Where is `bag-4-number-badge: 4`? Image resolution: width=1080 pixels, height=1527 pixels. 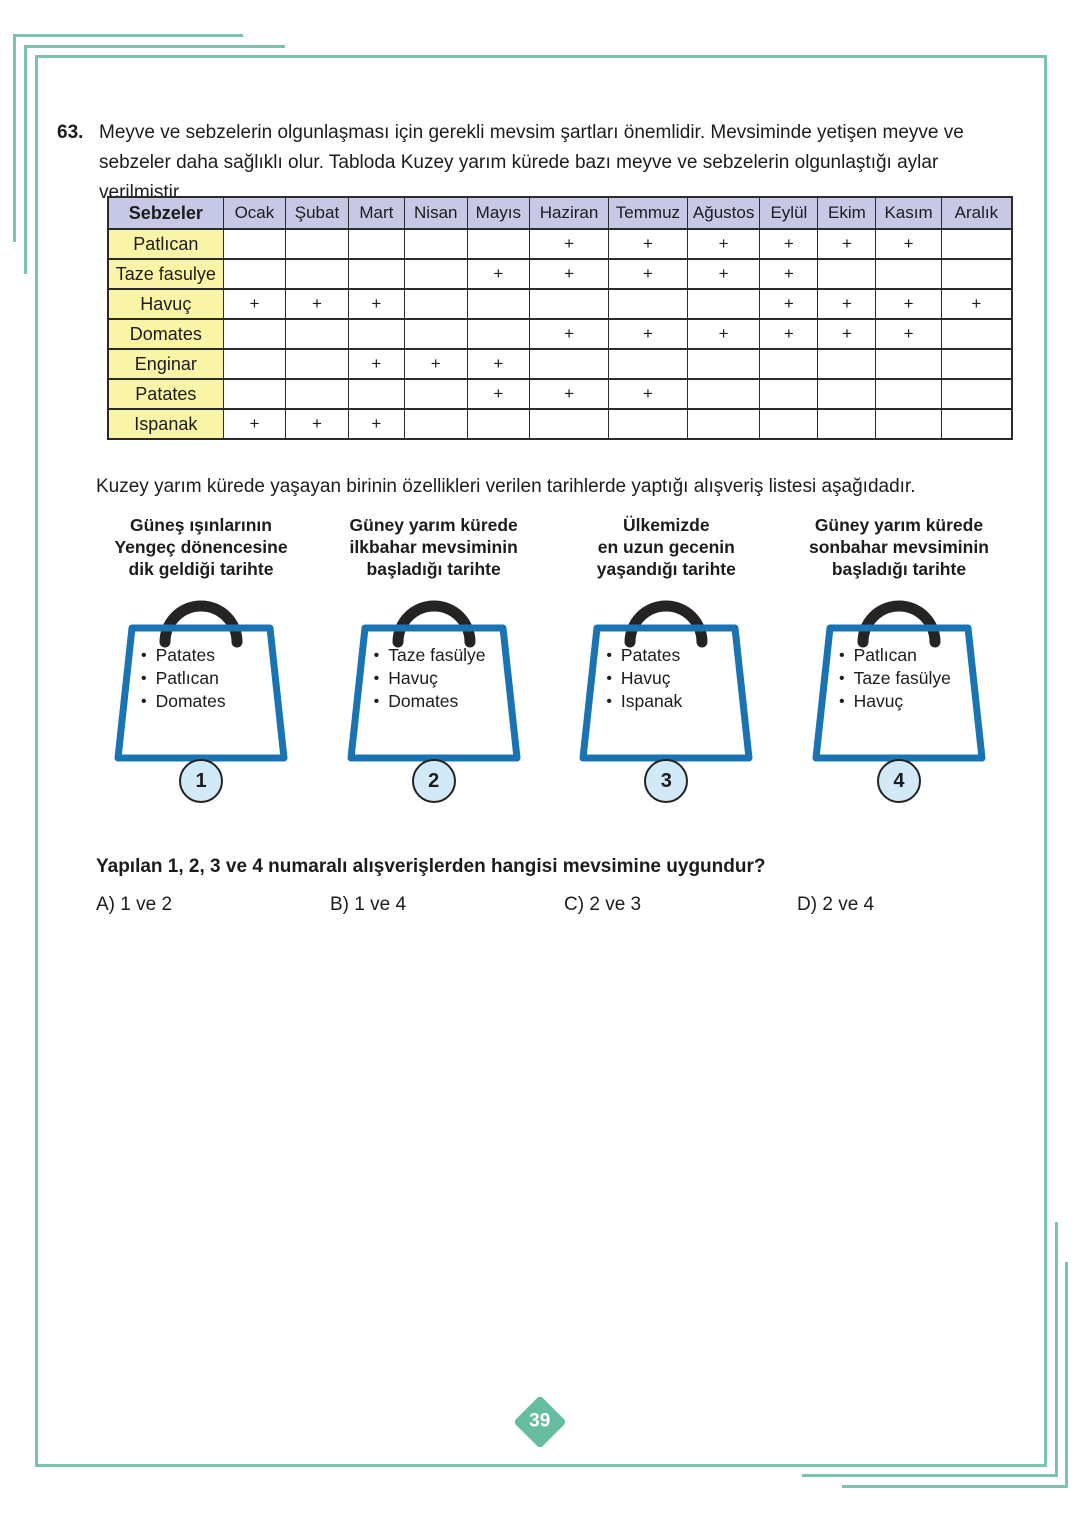
bag-4-number-badge: 4 is located at coordinates (898, 781).